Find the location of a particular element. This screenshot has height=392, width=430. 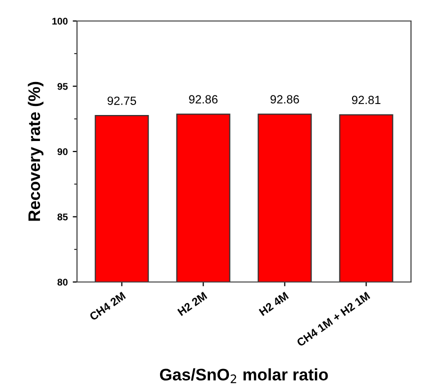

y-tick-label: 100 is located at coordinates (60, 21).